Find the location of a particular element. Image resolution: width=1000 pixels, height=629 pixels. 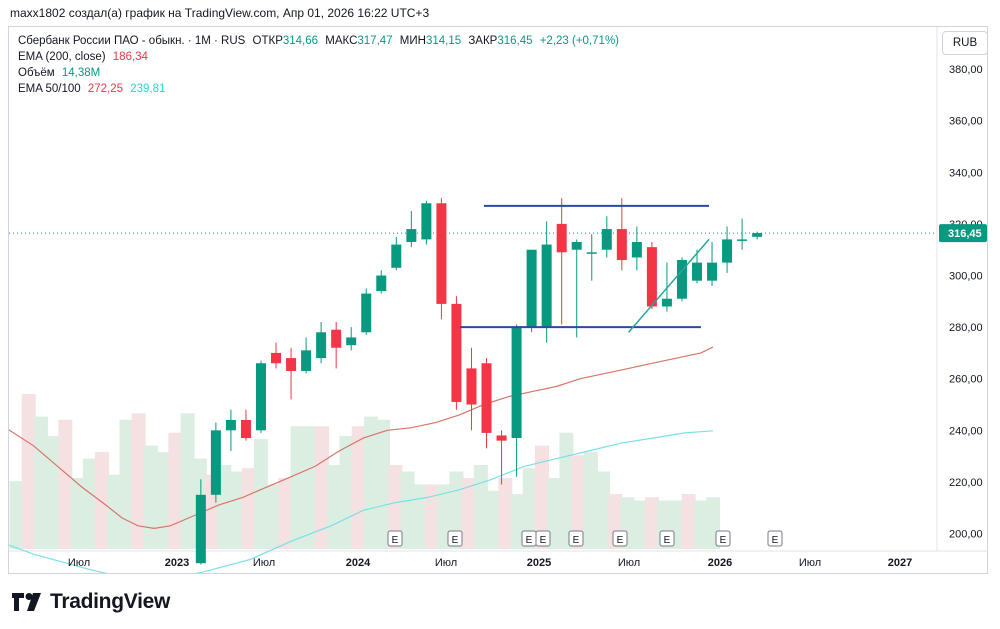

ema100-value: 239,81 is located at coordinates (148, 89).